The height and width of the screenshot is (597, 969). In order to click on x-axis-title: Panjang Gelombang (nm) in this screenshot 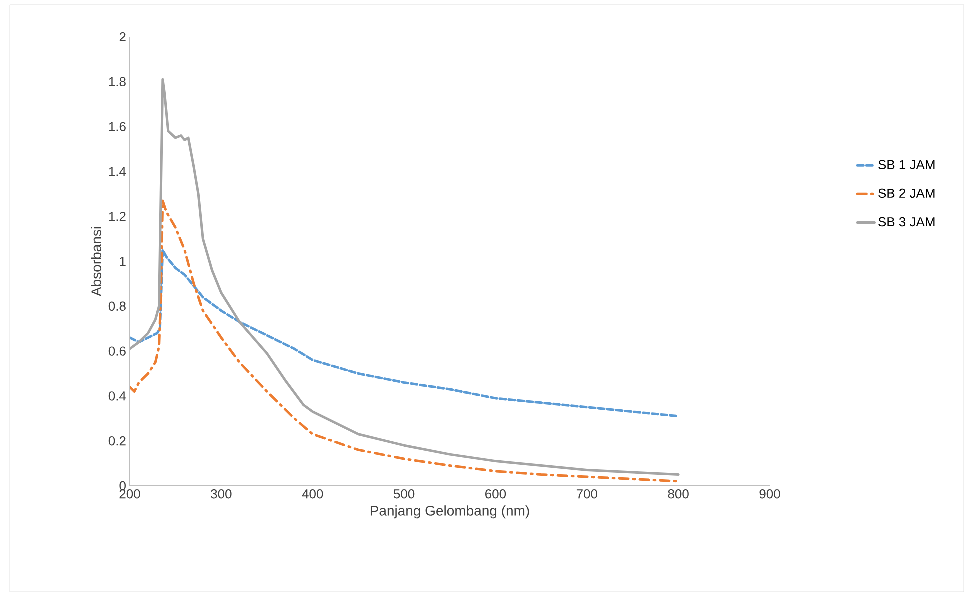, I will do `click(450, 512)`.